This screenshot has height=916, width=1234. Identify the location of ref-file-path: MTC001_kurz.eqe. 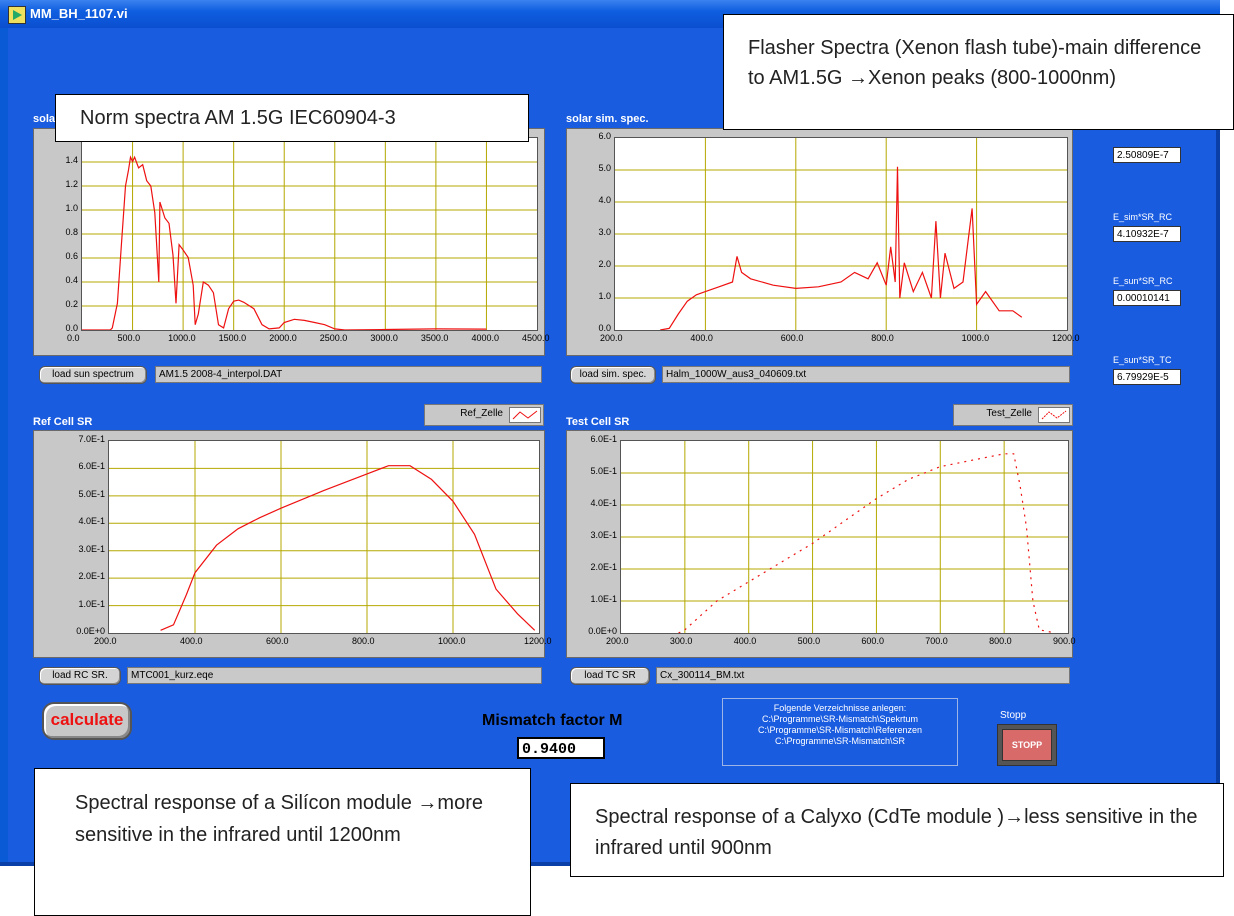
(334, 675).